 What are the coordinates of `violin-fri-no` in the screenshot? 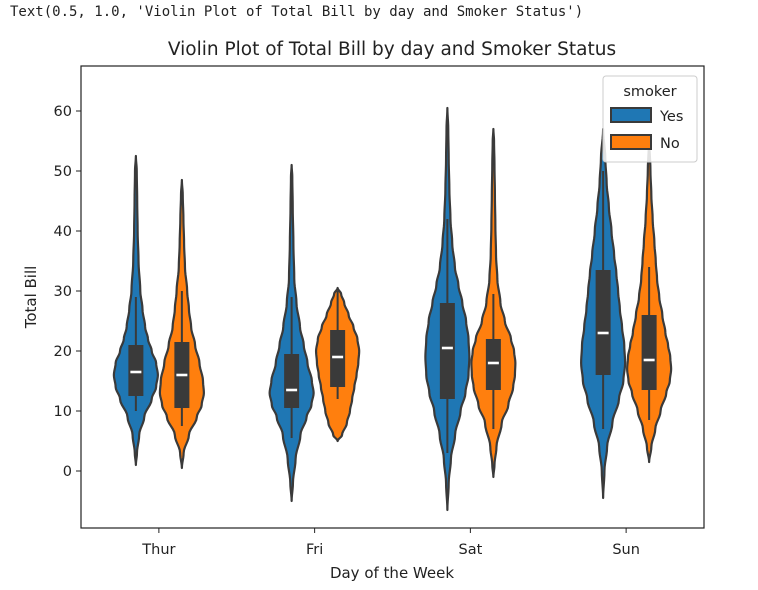 It's located at (337, 364).